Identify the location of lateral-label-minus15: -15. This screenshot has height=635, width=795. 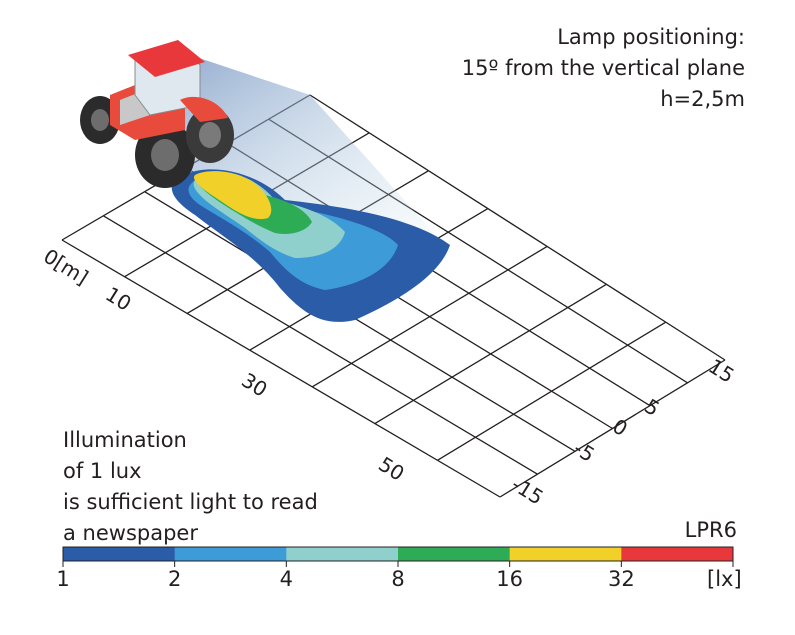
(527, 491).